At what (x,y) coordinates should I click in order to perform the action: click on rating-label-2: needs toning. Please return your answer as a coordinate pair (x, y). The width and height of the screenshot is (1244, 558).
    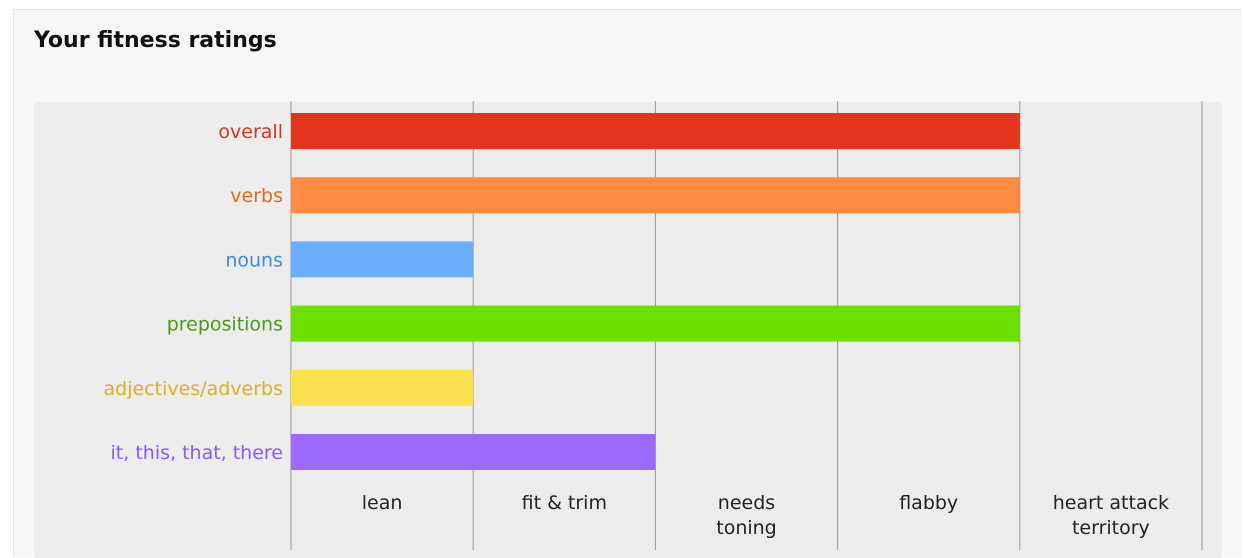
    Looking at the image, I should click on (746, 515).